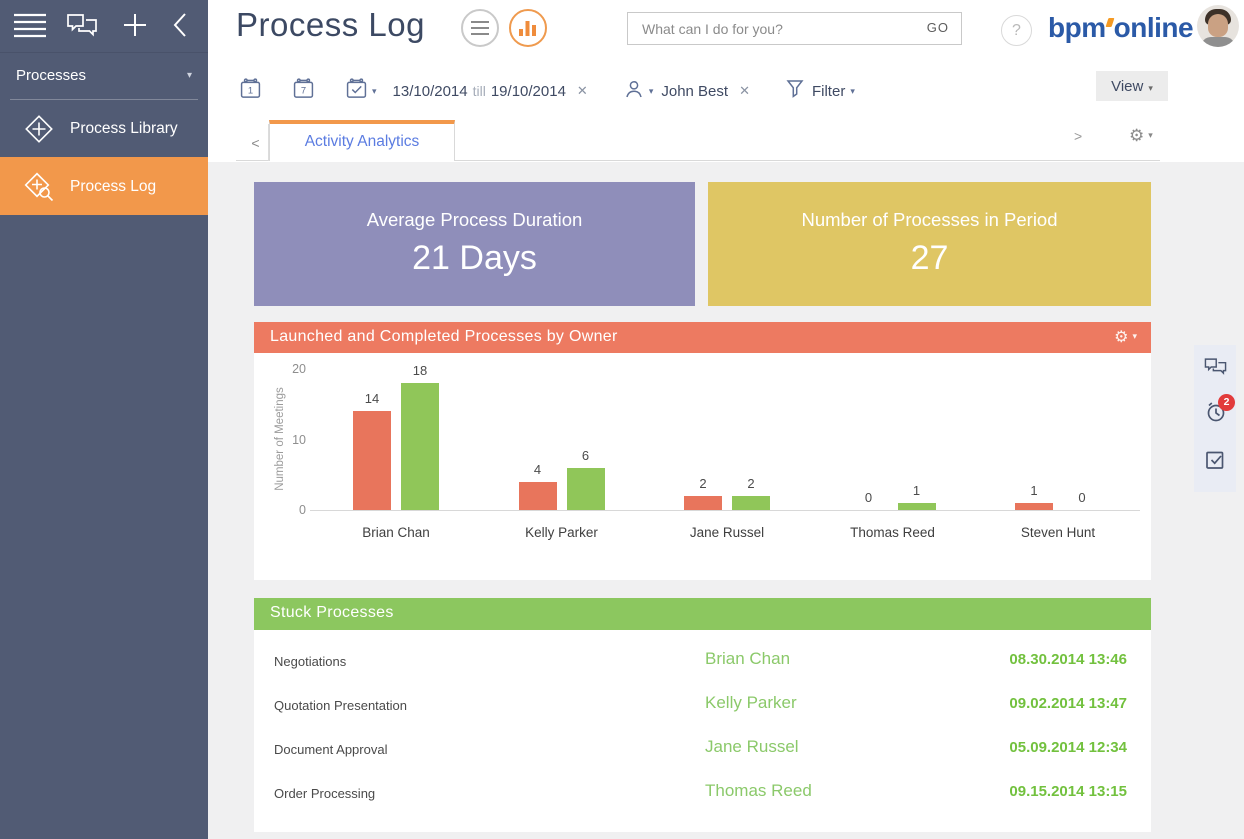 Image resolution: width=1244 pixels, height=839 pixels. What do you see at coordinates (340, 705) in the screenshot?
I see `process-name: Quotation Presentation` at bounding box center [340, 705].